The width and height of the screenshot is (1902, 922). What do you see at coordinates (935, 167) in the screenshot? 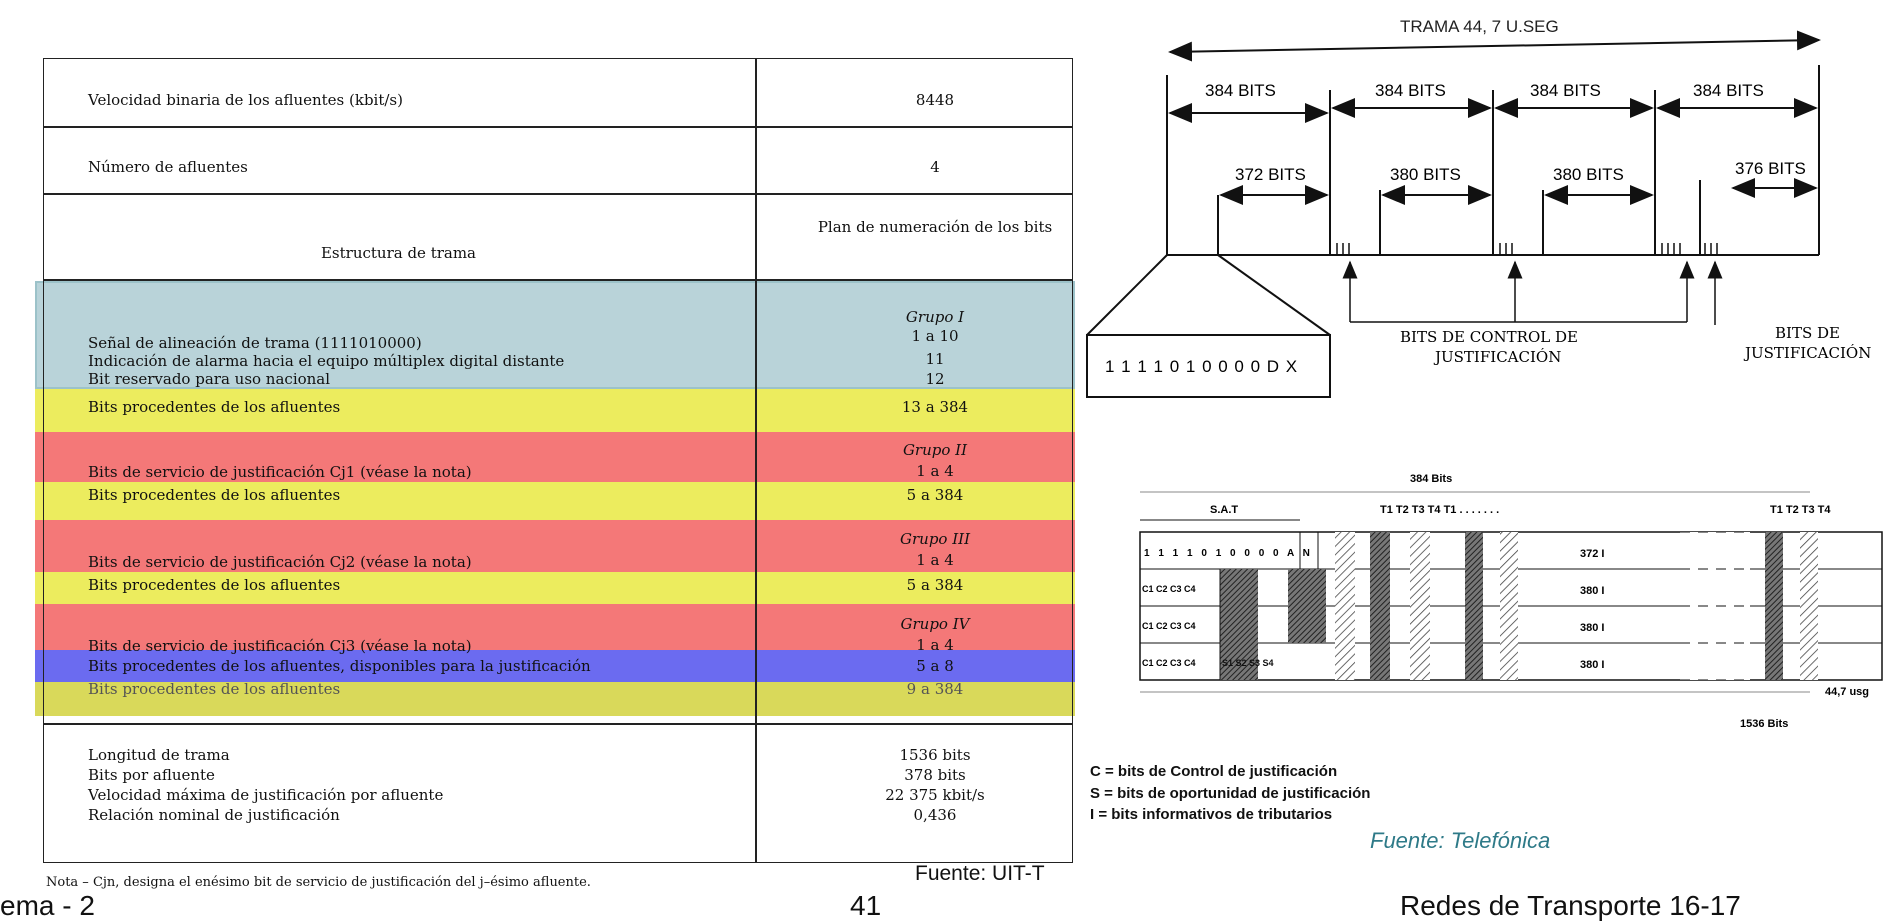
I see `row-numero-value: 4` at bounding box center [935, 167].